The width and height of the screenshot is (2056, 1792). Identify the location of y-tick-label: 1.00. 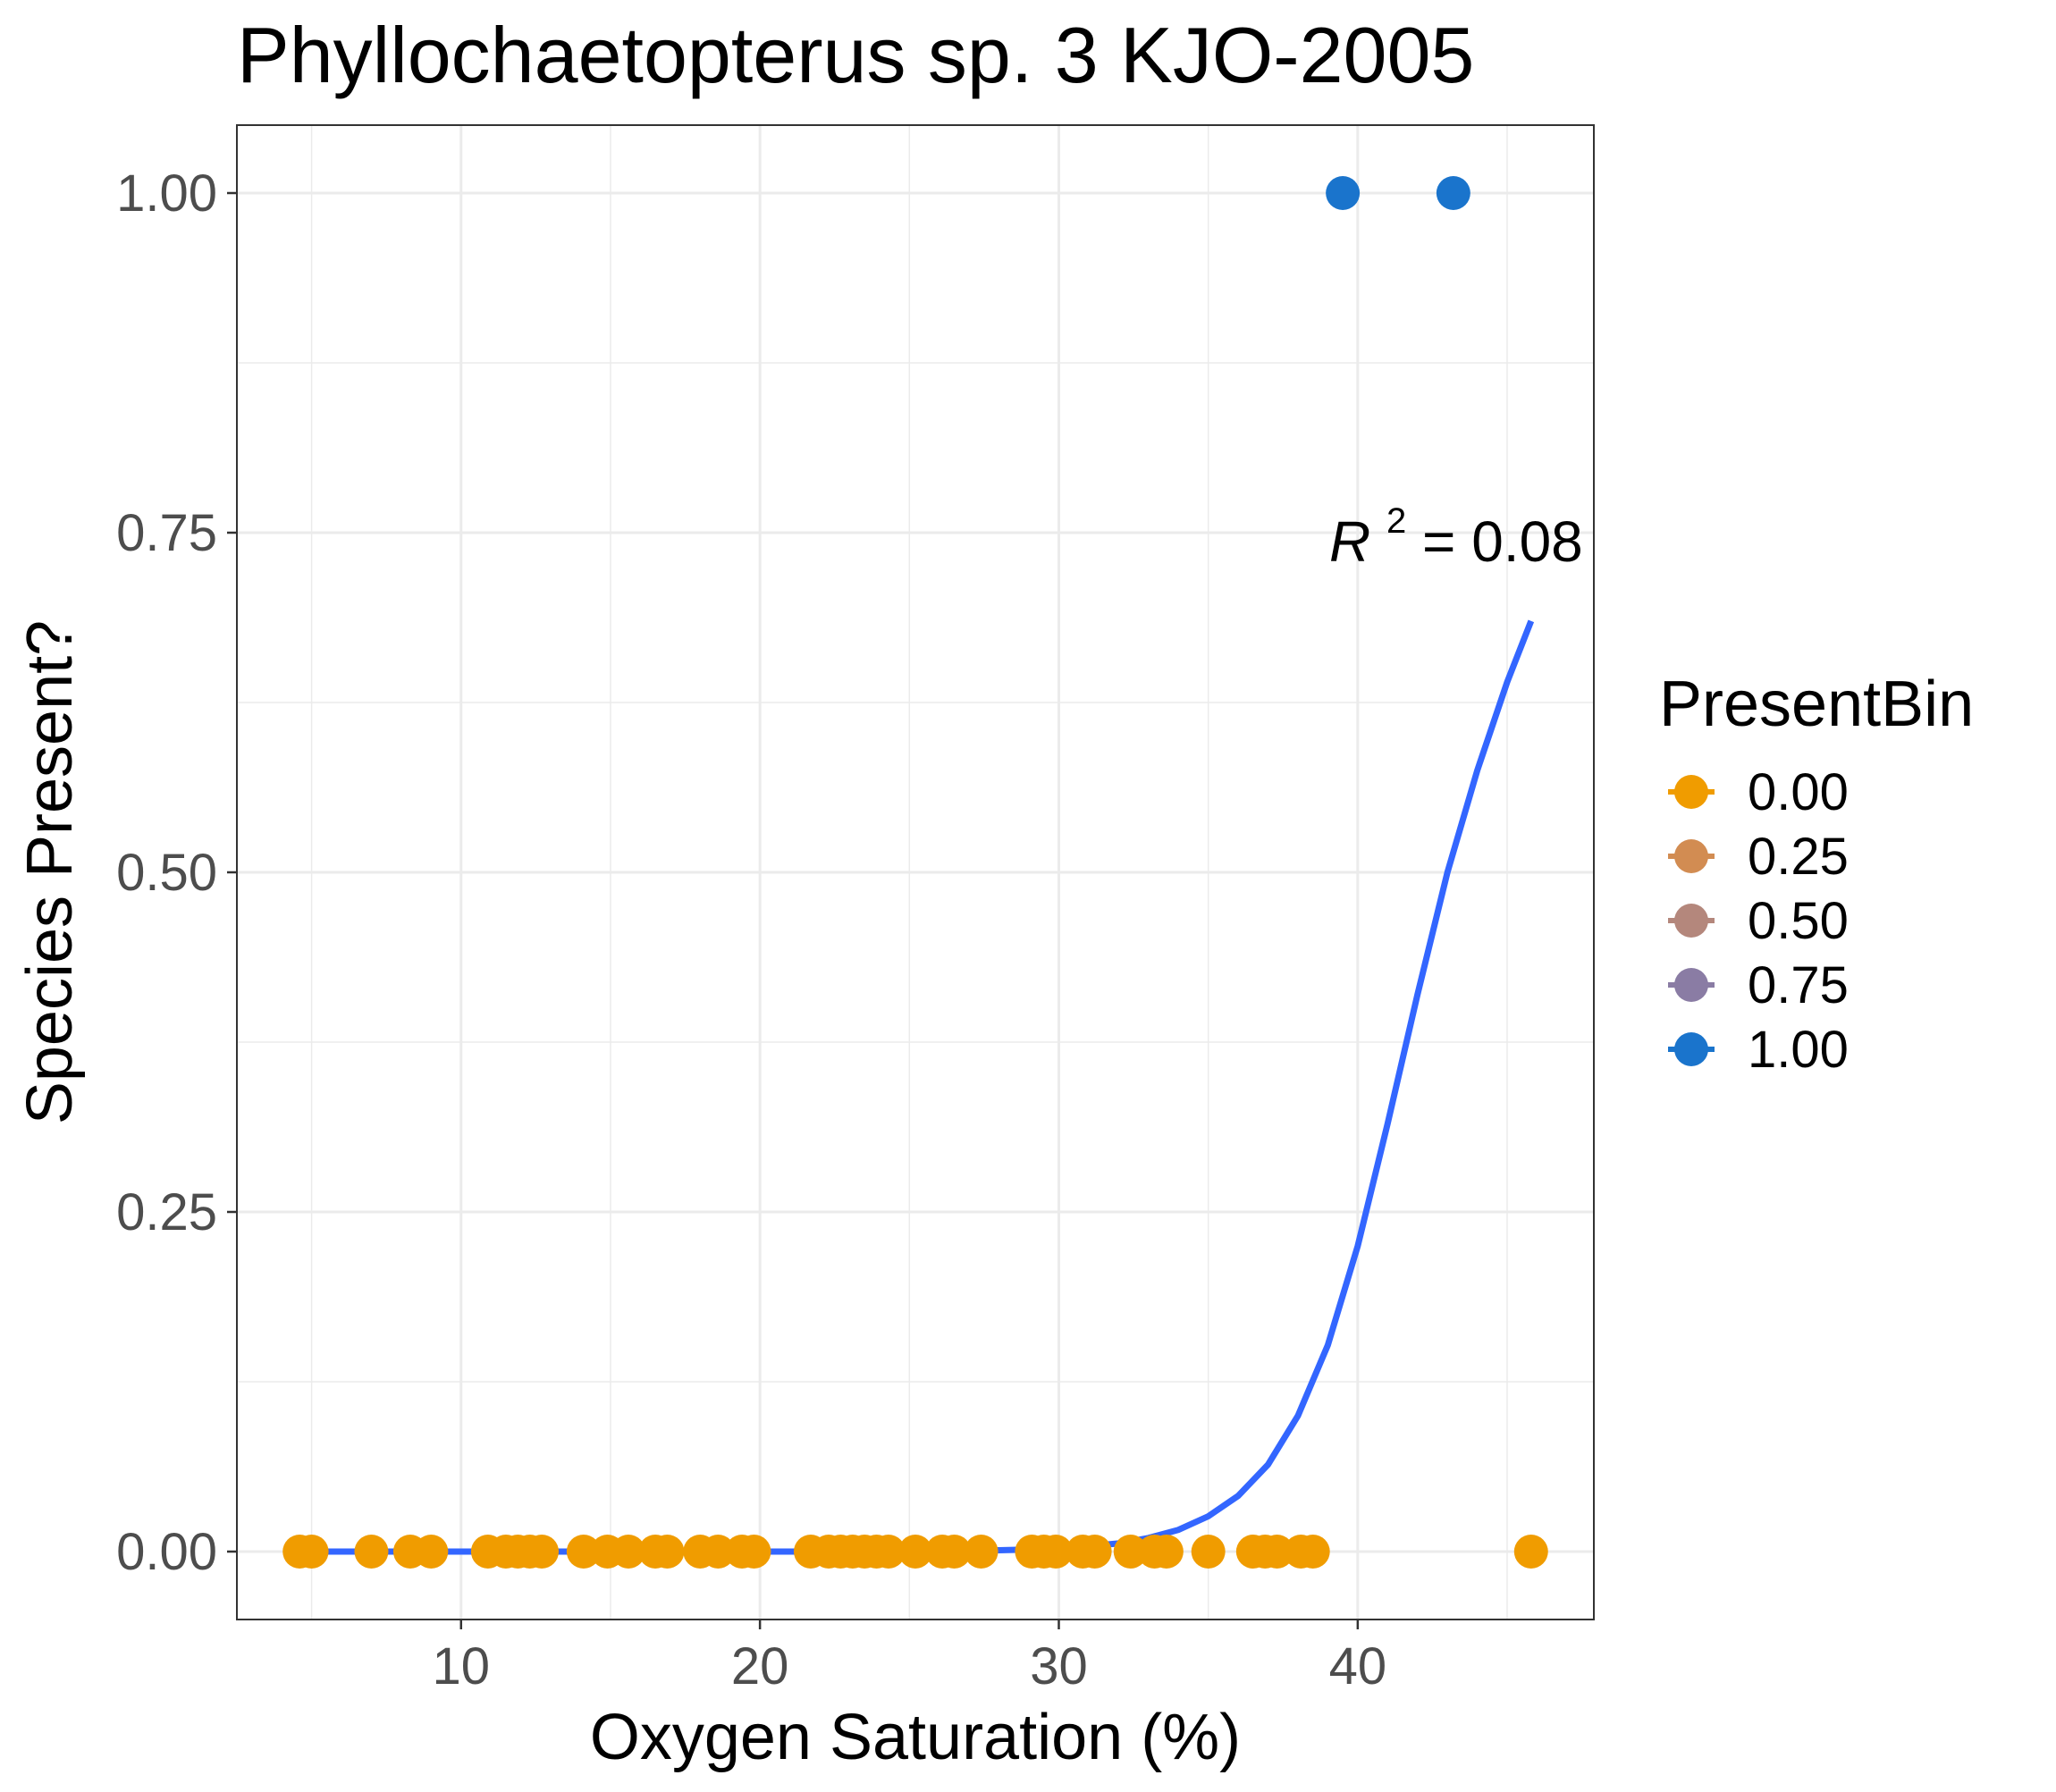
(166, 193).